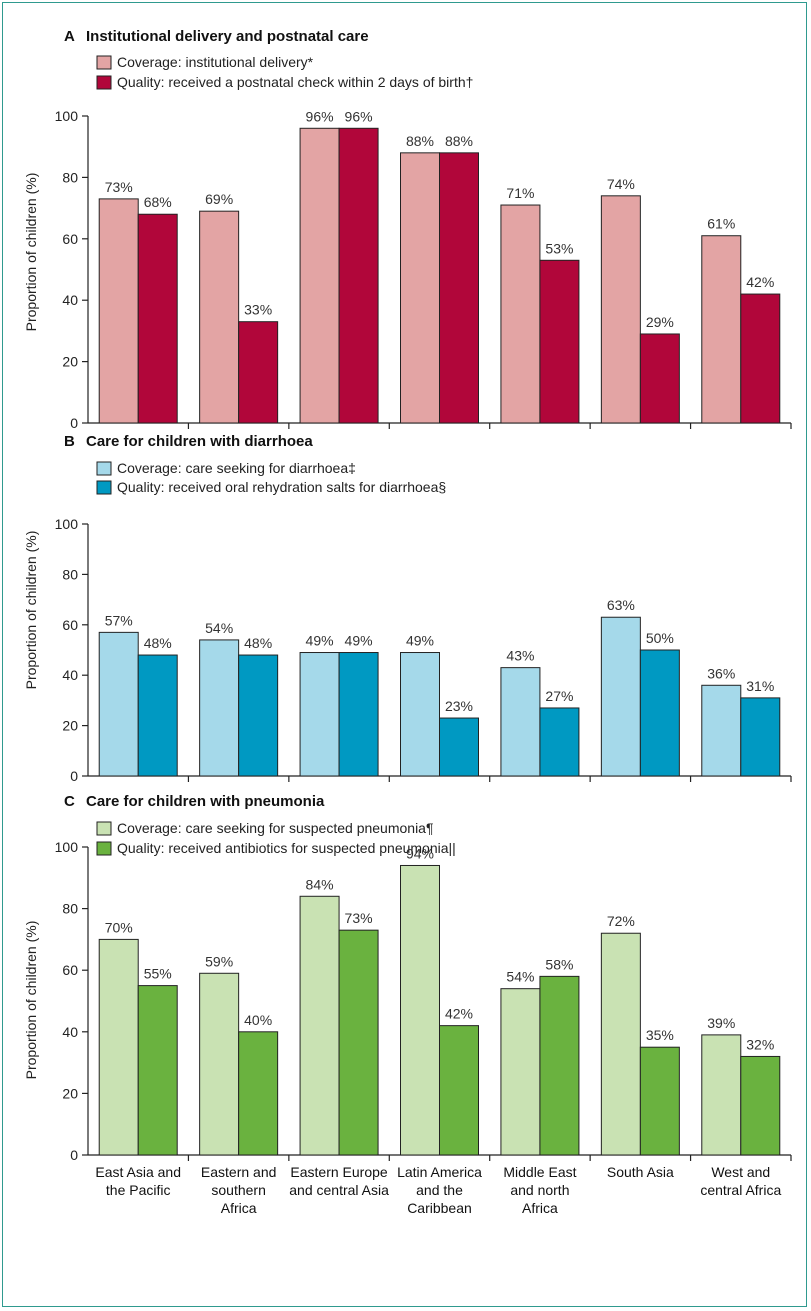  I want to click on legend-swatch-b-coverage, so click(104, 468).